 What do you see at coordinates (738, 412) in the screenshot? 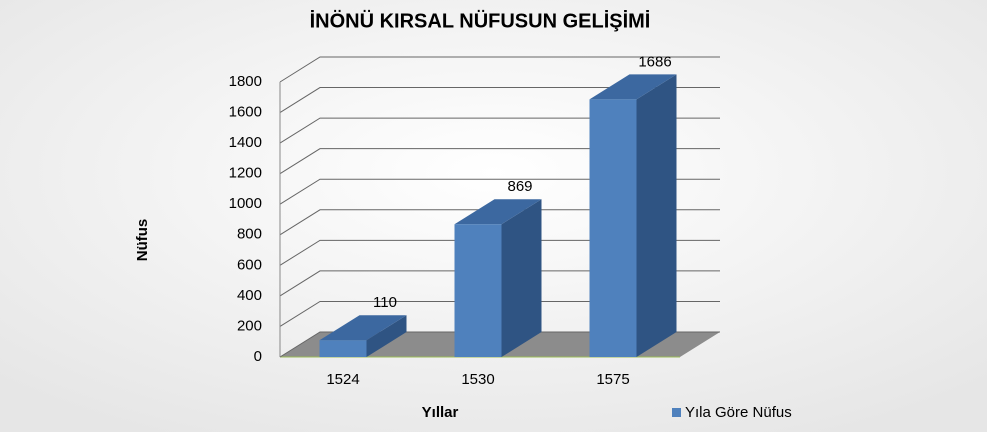
I see `legend-label: Yıla Göre Nüfus` at bounding box center [738, 412].